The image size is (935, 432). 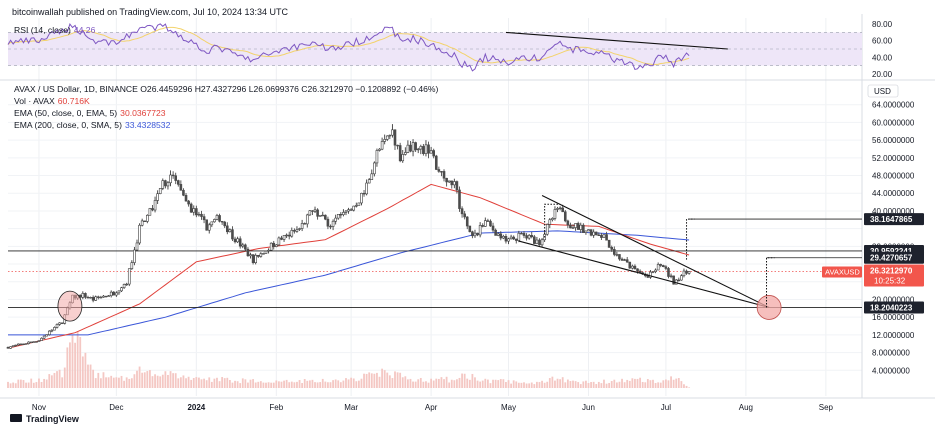 What do you see at coordinates (34, 101) in the screenshot?
I see `vol-label: Vol · AVAX` at bounding box center [34, 101].